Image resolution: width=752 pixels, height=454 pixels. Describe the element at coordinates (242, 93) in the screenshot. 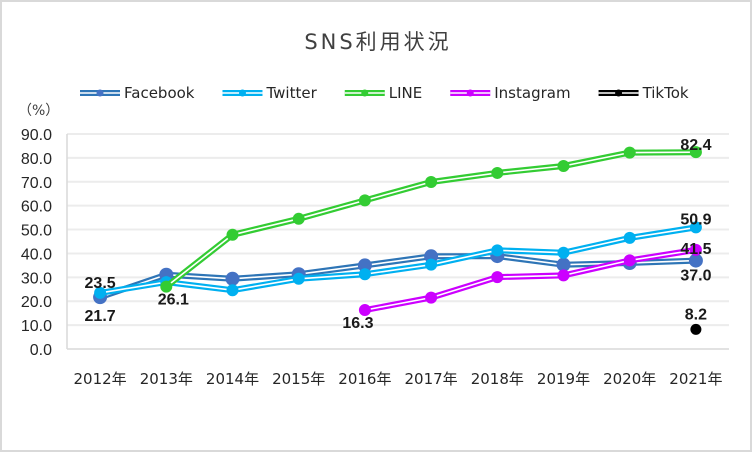

I see `legend-marker-twitter` at that location.